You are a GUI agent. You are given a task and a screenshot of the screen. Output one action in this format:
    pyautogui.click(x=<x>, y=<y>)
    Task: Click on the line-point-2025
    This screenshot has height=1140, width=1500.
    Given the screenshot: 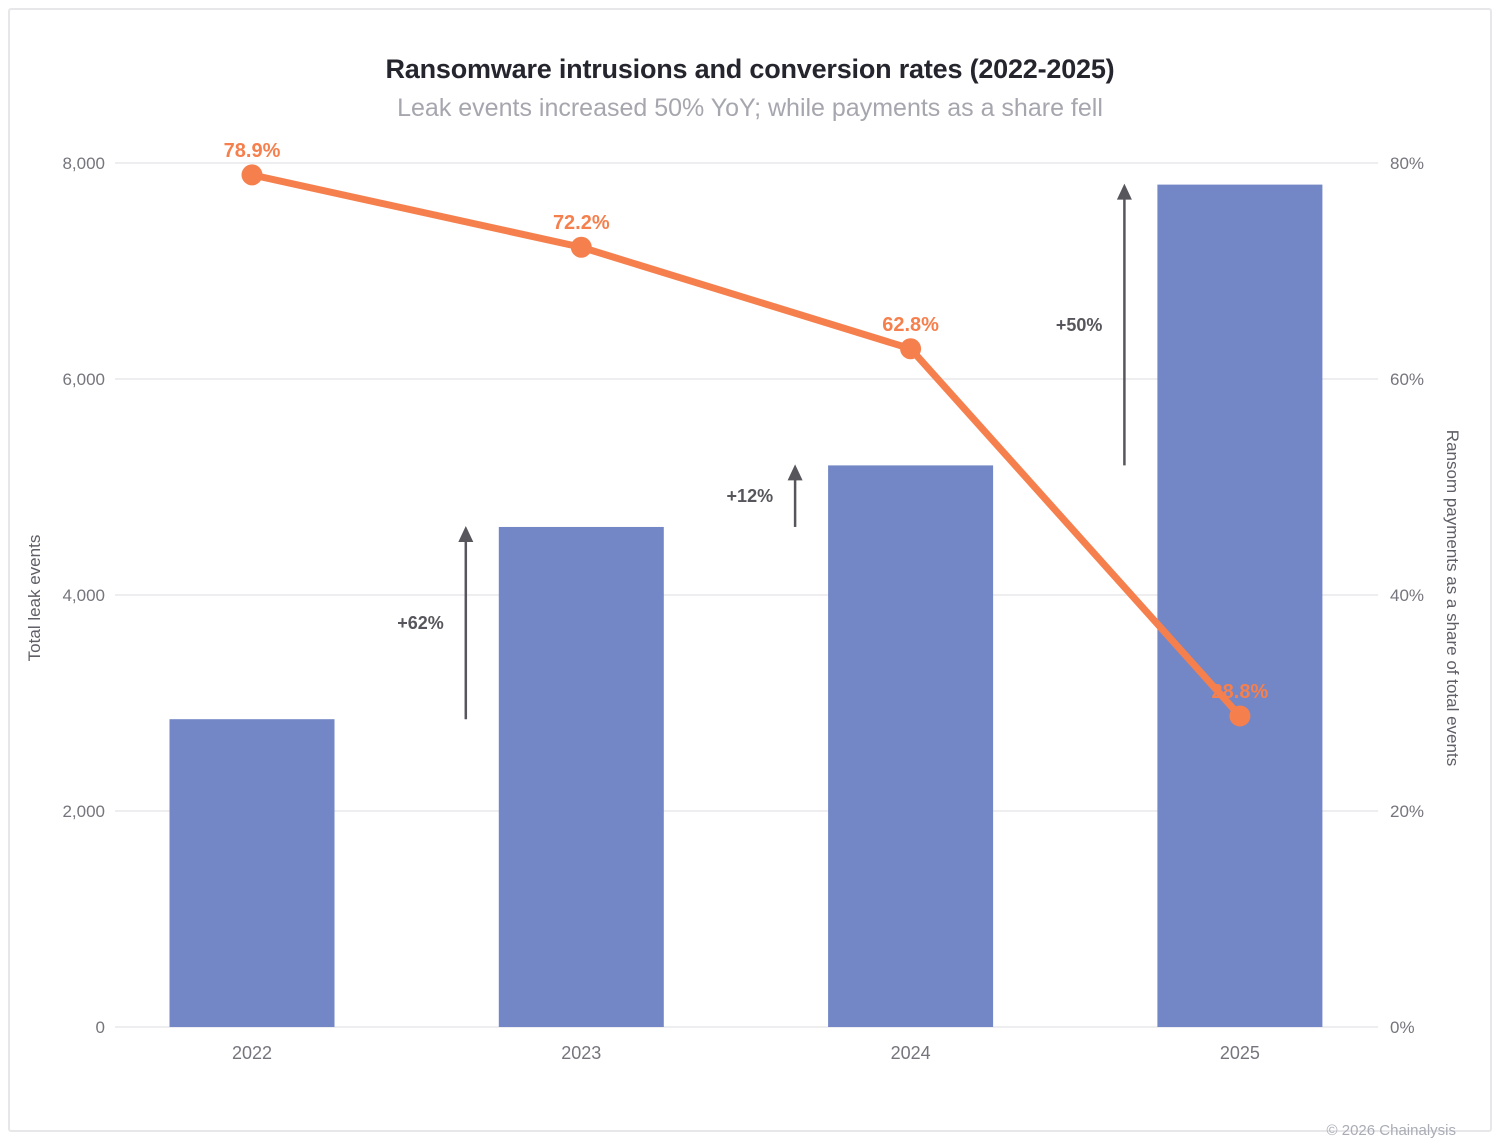 What is the action you would take?
    pyautogui.click(x=1240, y=716)
    